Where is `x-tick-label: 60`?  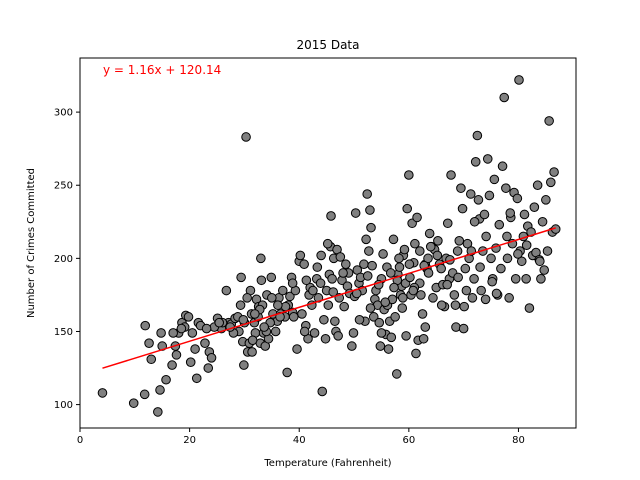 x-tick-label: 60 is located at coordinates (408, 440).